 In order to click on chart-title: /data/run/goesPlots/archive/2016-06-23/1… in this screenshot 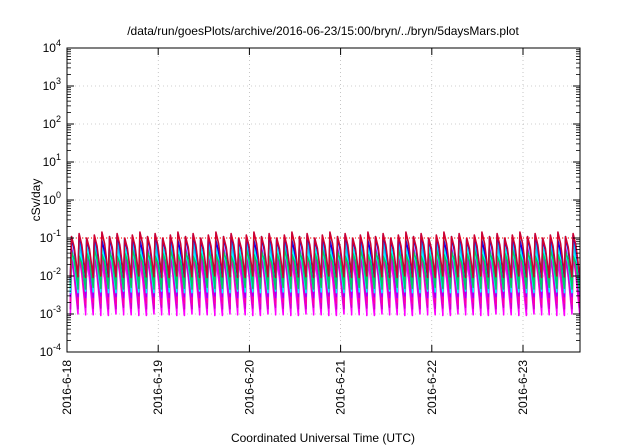, I will do `click(323, 31)`.